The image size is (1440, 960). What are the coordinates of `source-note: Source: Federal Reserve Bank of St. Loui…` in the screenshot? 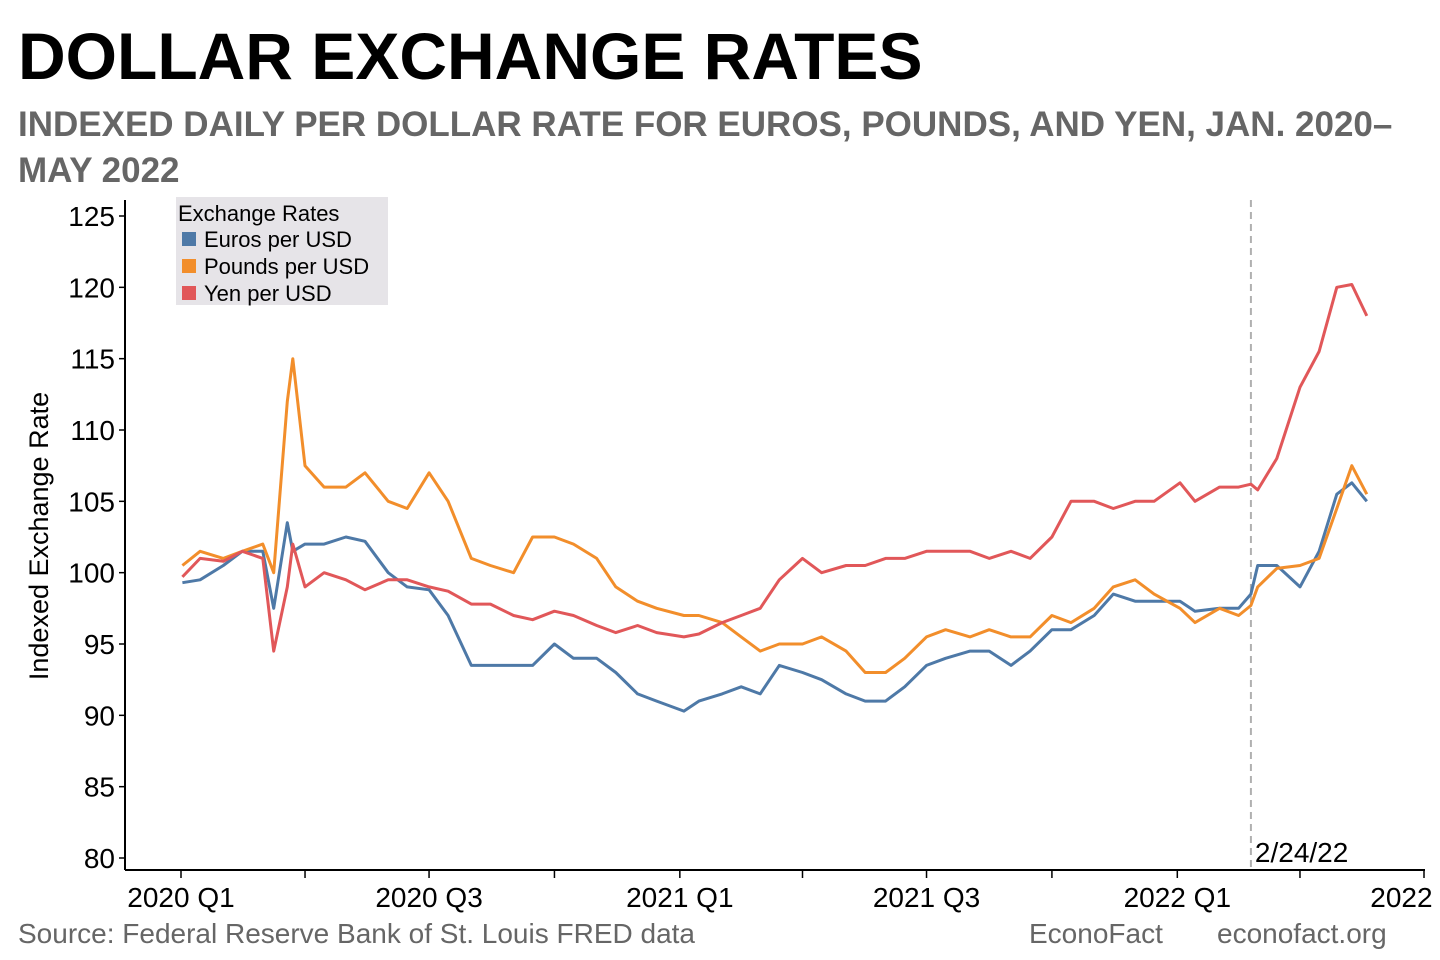 It's located at (356, 933).